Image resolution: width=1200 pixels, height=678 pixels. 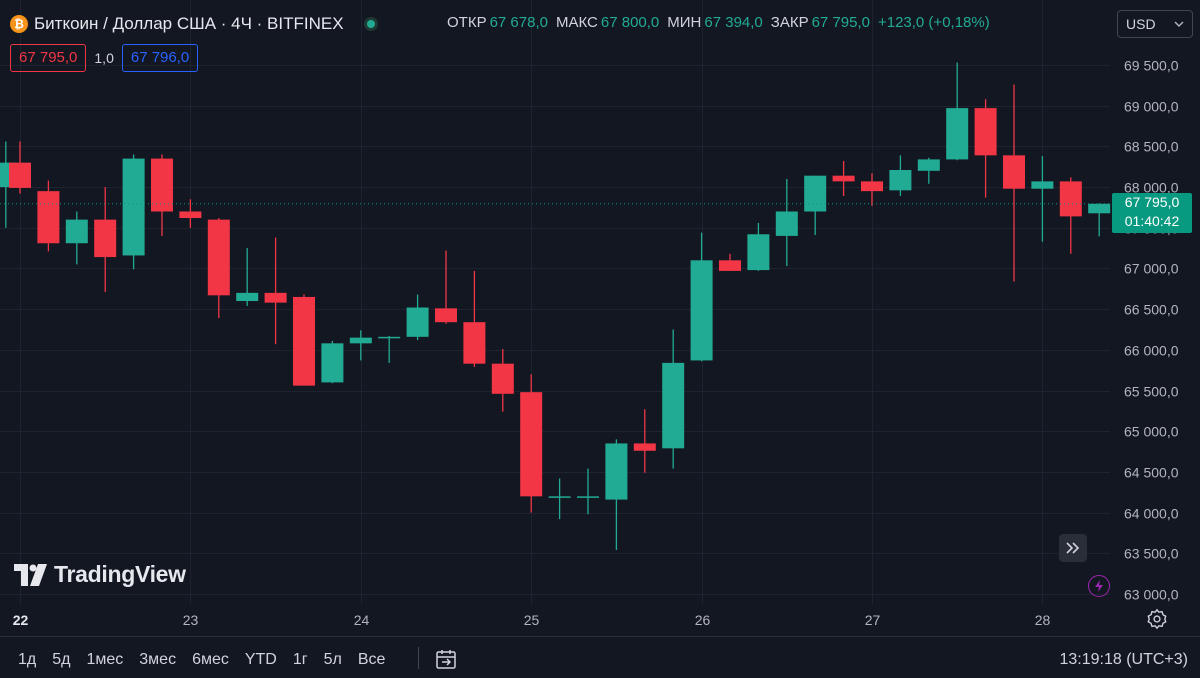 I want to click on price-tick-label: 69 500,0, so click(x=1151, y=66).